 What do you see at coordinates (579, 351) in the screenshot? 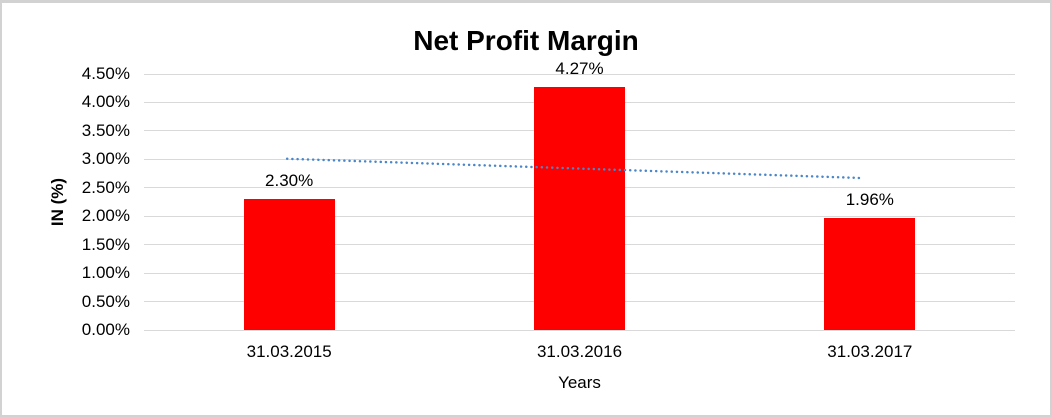
I see `x-tick-label: 31.03.2016` at bounding box center [579, 351].